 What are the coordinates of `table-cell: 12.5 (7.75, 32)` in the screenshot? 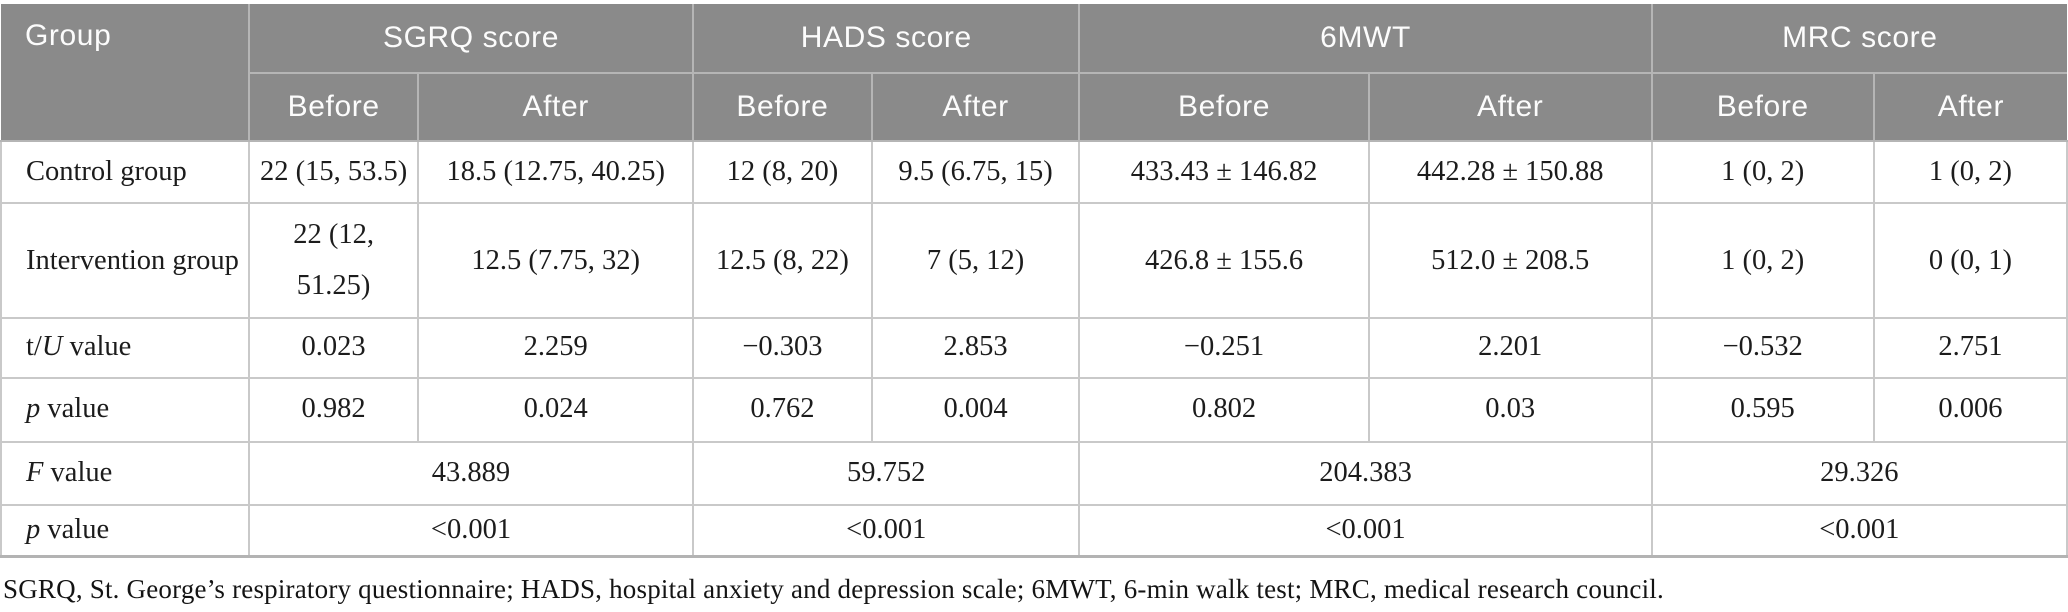 It's located at (556, 260).